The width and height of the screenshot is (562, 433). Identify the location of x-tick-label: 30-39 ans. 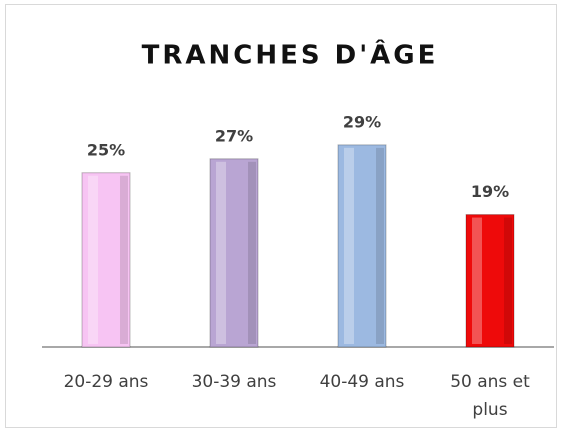
(234, 382).